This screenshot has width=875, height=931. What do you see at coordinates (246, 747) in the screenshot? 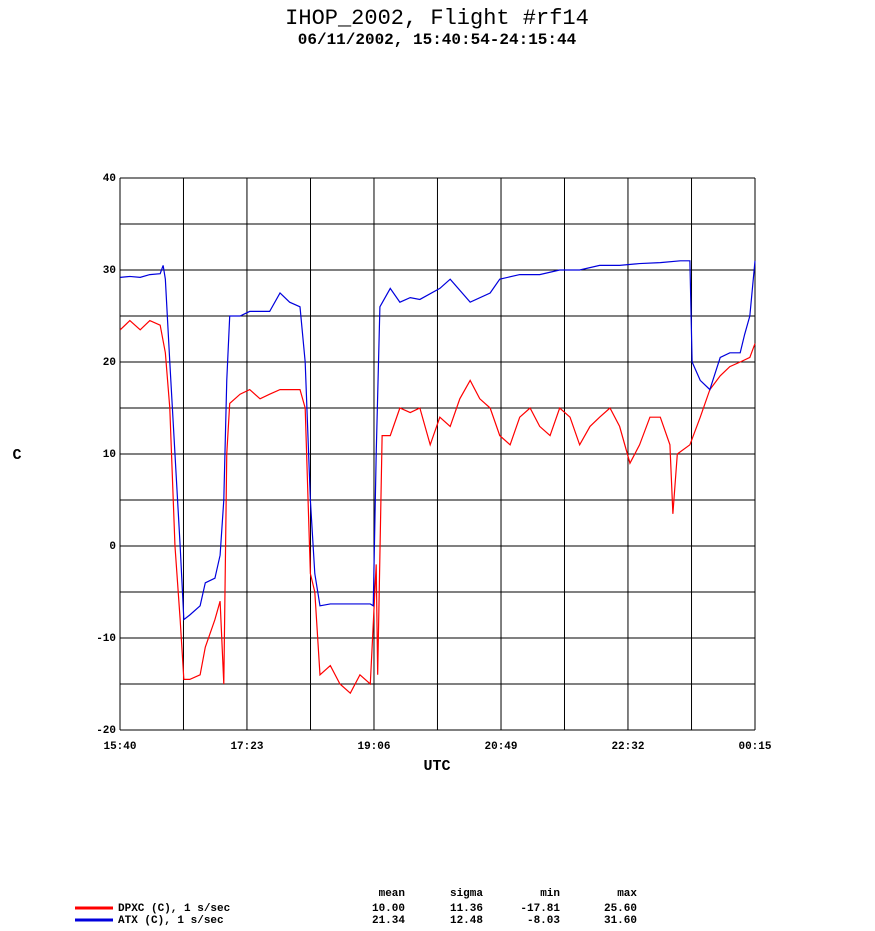
I see `x-tick-label: 17:23` at bounding box center [246, 747].